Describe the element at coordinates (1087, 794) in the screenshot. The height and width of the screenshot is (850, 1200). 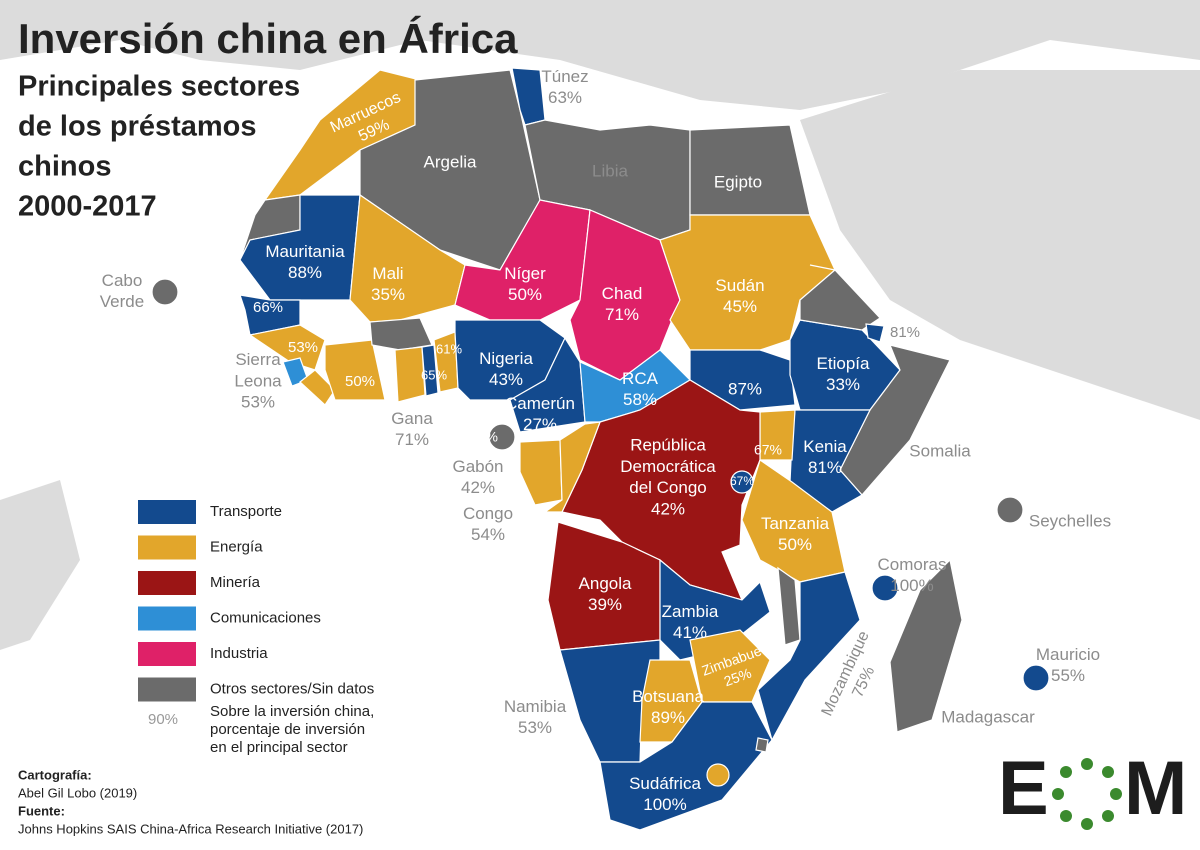
I see `logo-ring` at that location.